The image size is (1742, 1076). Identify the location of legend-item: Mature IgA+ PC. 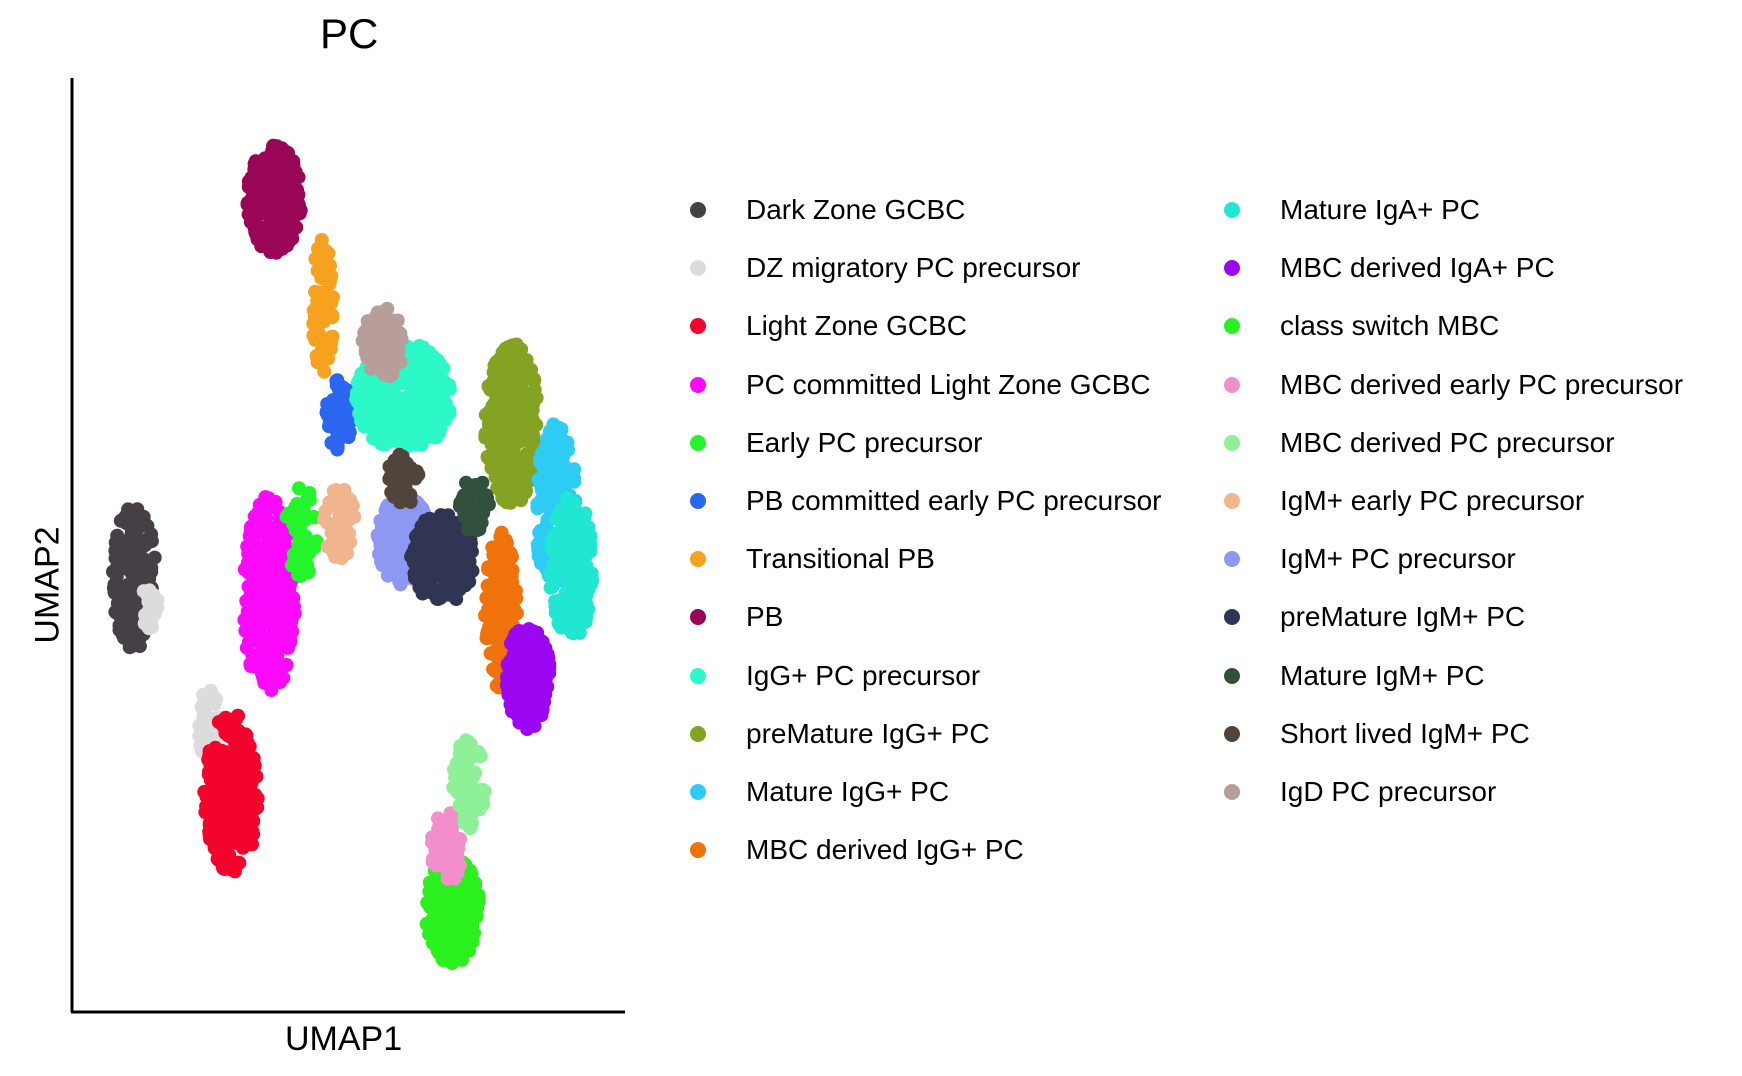
(1352, 210).